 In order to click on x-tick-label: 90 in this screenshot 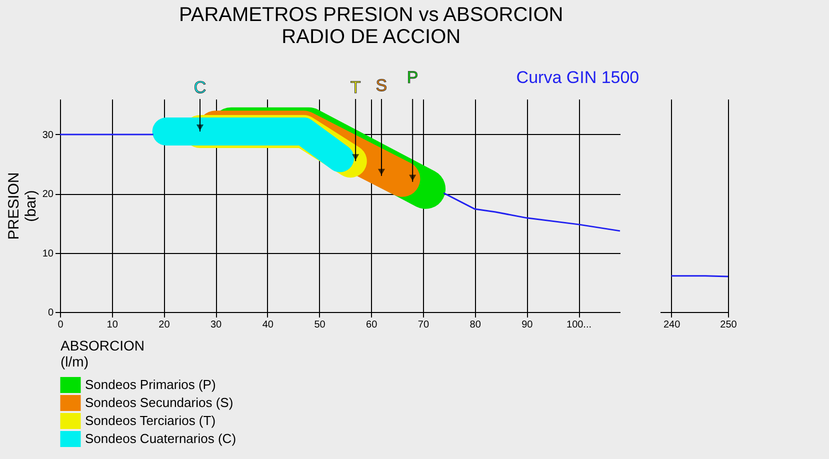, I will do `click(528, 325)`.